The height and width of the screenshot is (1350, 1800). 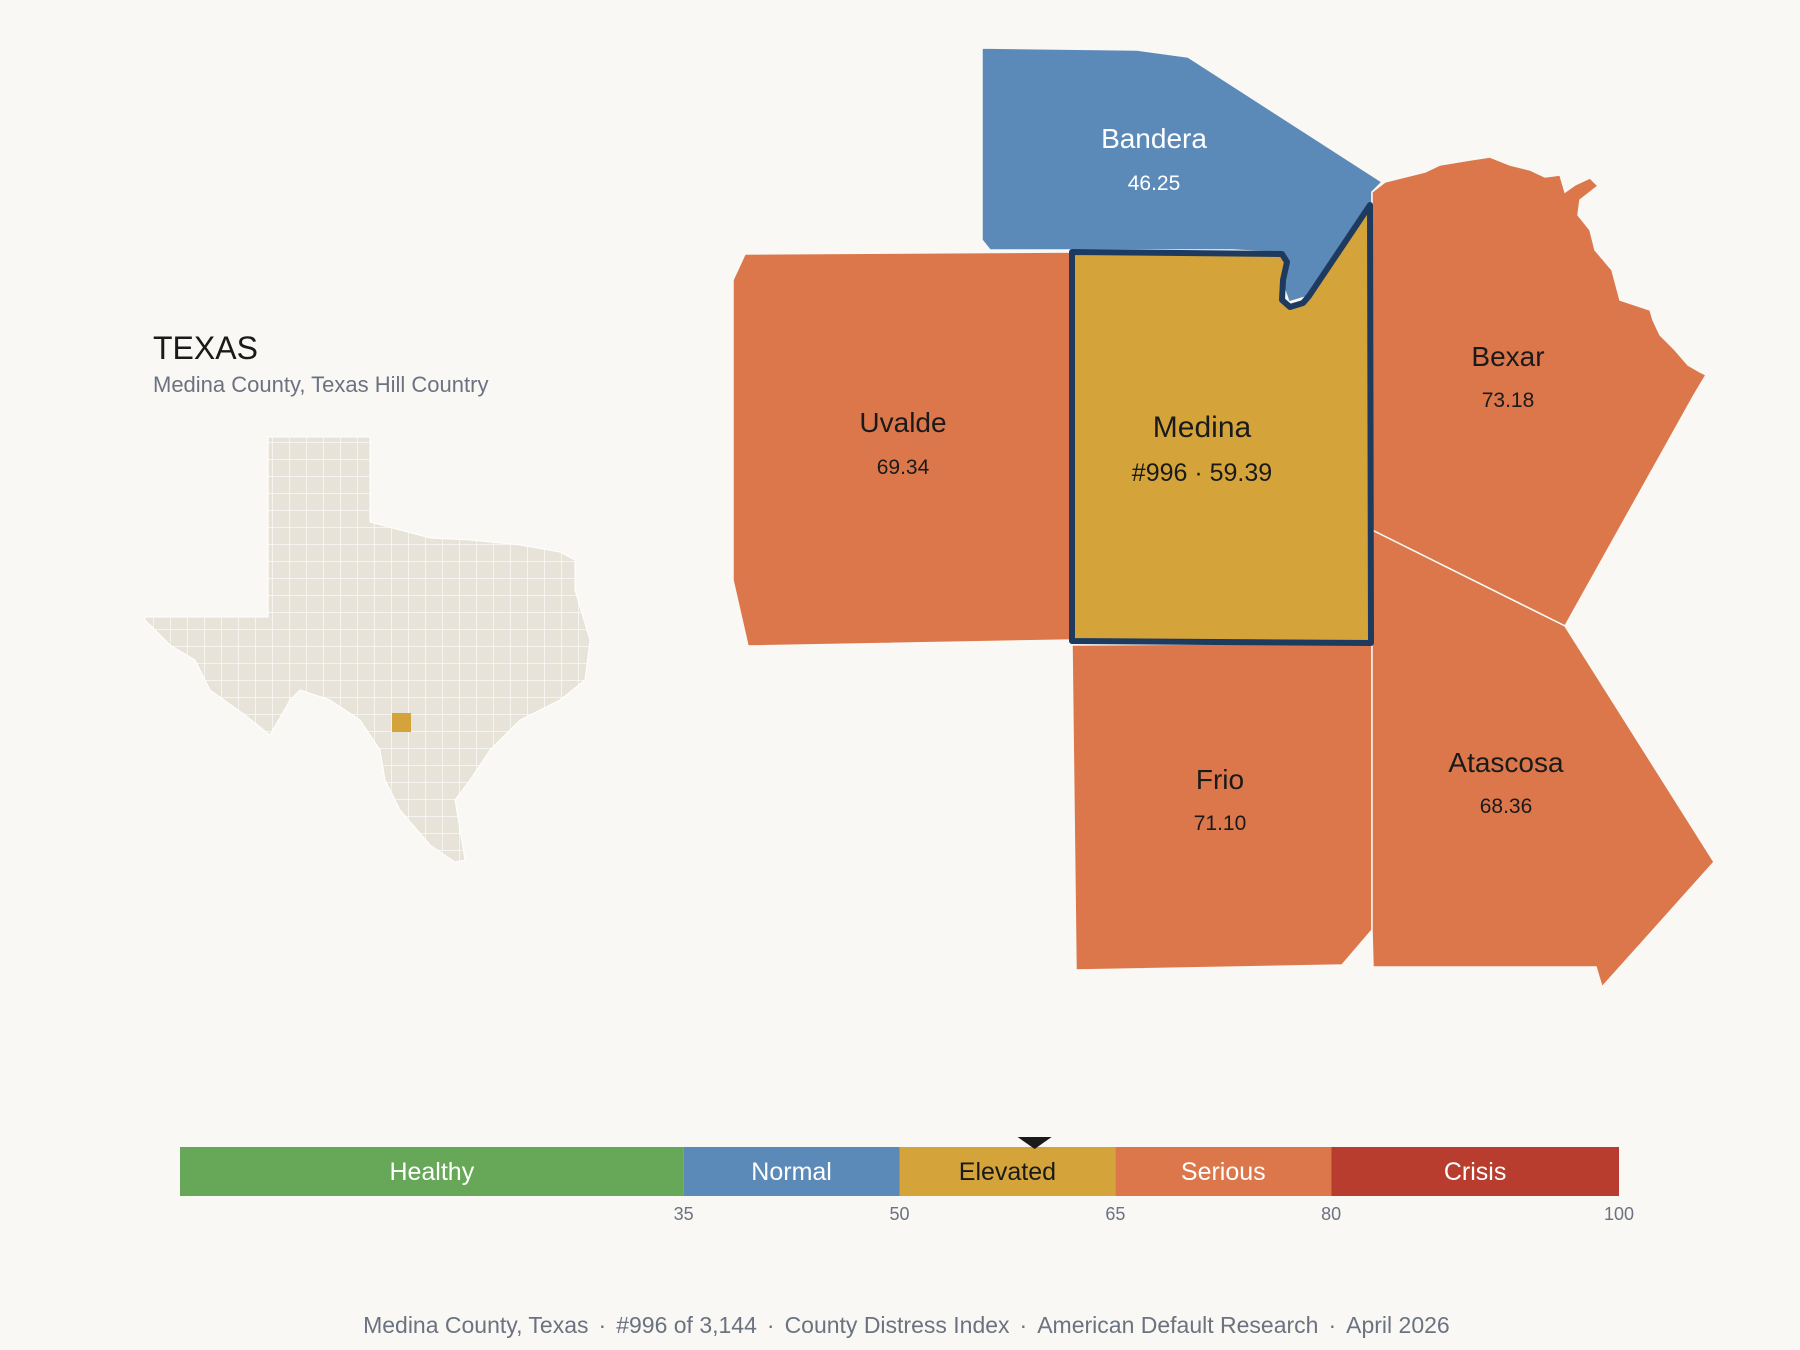 I want to click on footer-index-name: County Distress Index, so click(x=897, y=1325).